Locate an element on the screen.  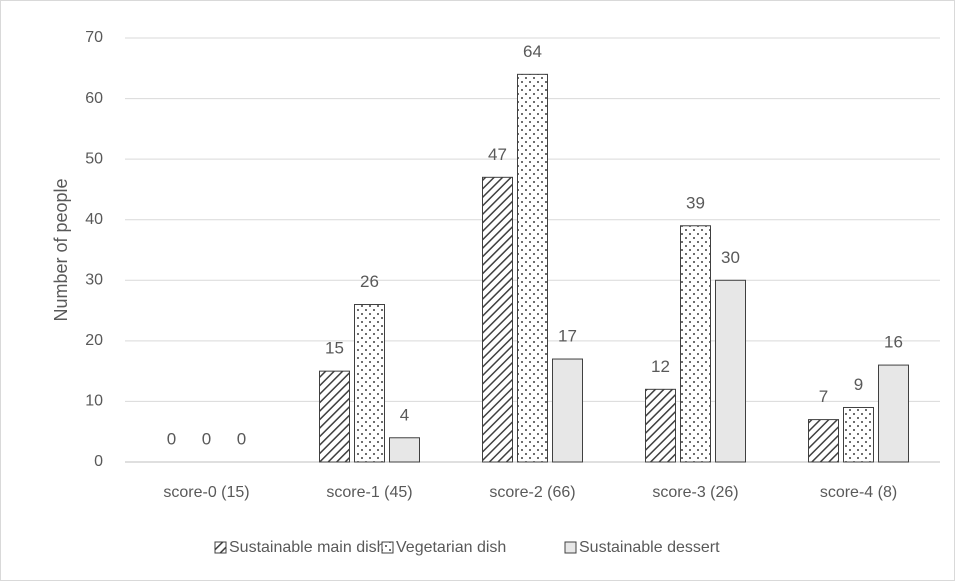
data-label: 30 is located at coordinates (730, 257).